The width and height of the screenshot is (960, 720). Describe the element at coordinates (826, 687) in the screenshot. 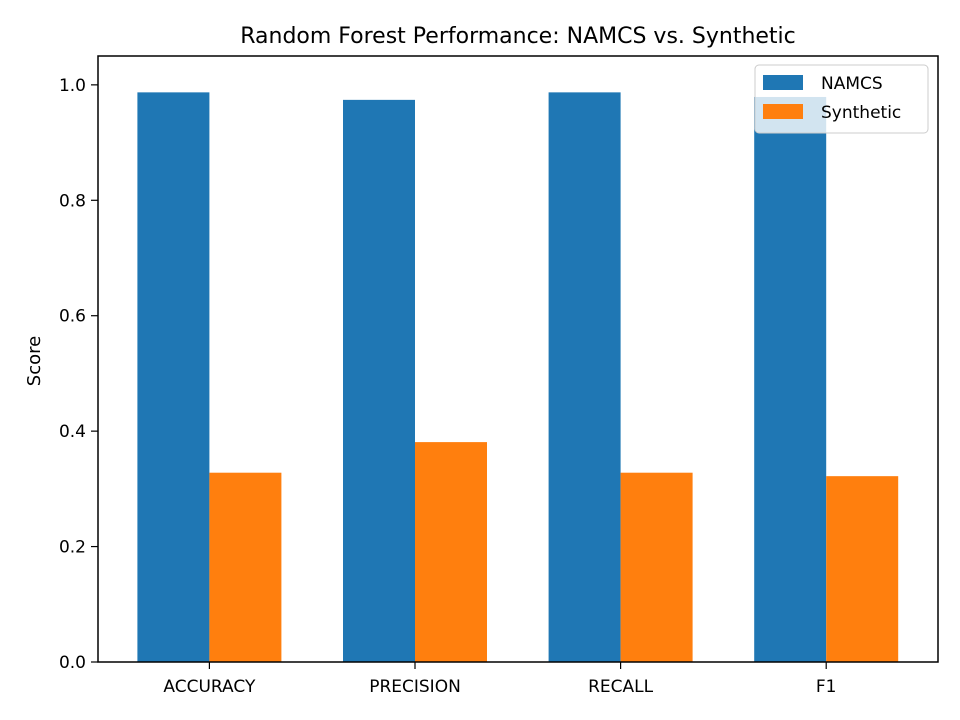

I see `x-tick-label-f1: F1` at that location.